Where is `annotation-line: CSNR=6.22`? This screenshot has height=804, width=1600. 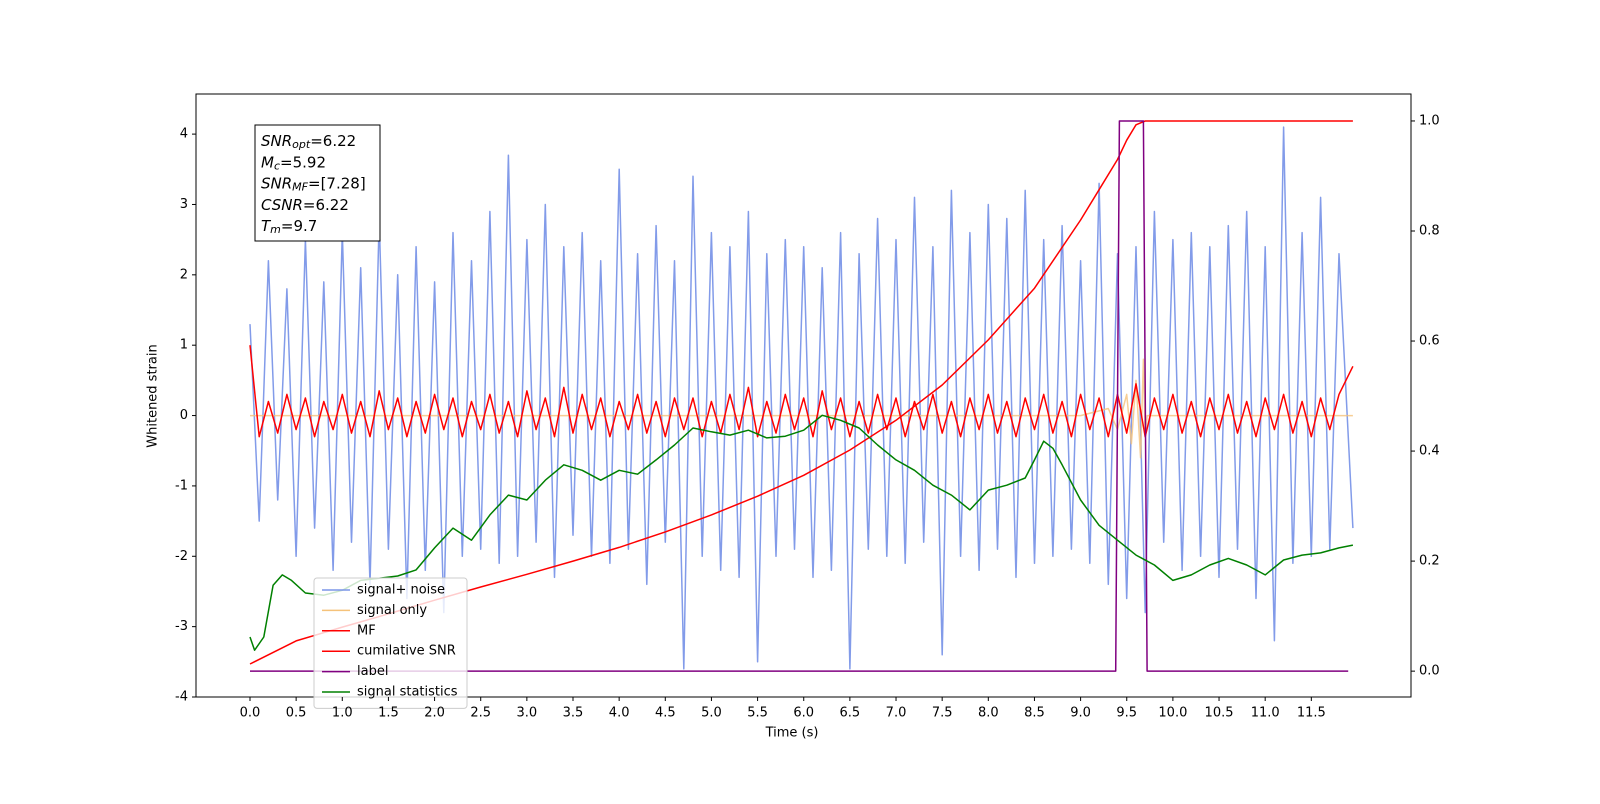 annotation-line: CSNR=6.22 is located at coordinates (305, 204).